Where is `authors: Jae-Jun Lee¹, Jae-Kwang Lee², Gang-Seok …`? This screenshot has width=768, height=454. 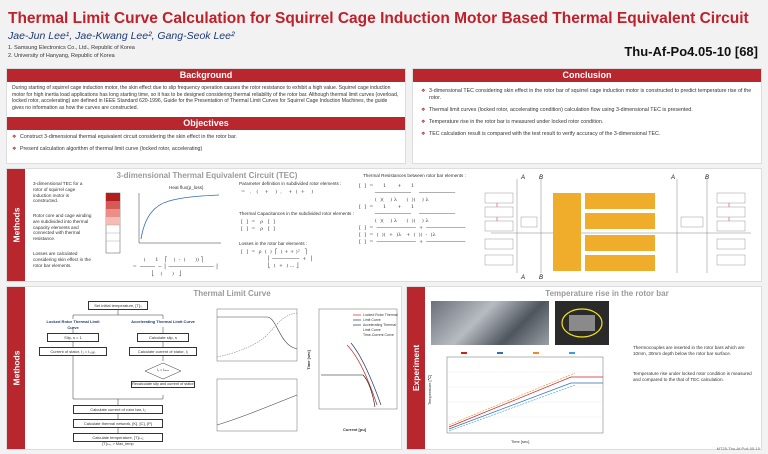 authors: Jae-Jun Lee¹, Jae-Kwang Lee², Gang-Seok … is located at coordinates (121, 36).